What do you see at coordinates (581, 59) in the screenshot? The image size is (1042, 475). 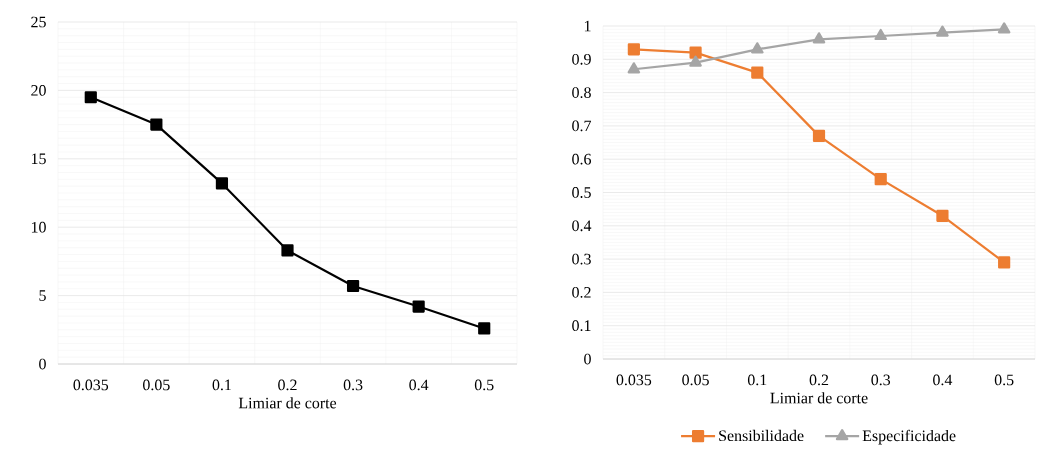 I see `y-tick-label: 0.9` at bounding box center [581, 59].